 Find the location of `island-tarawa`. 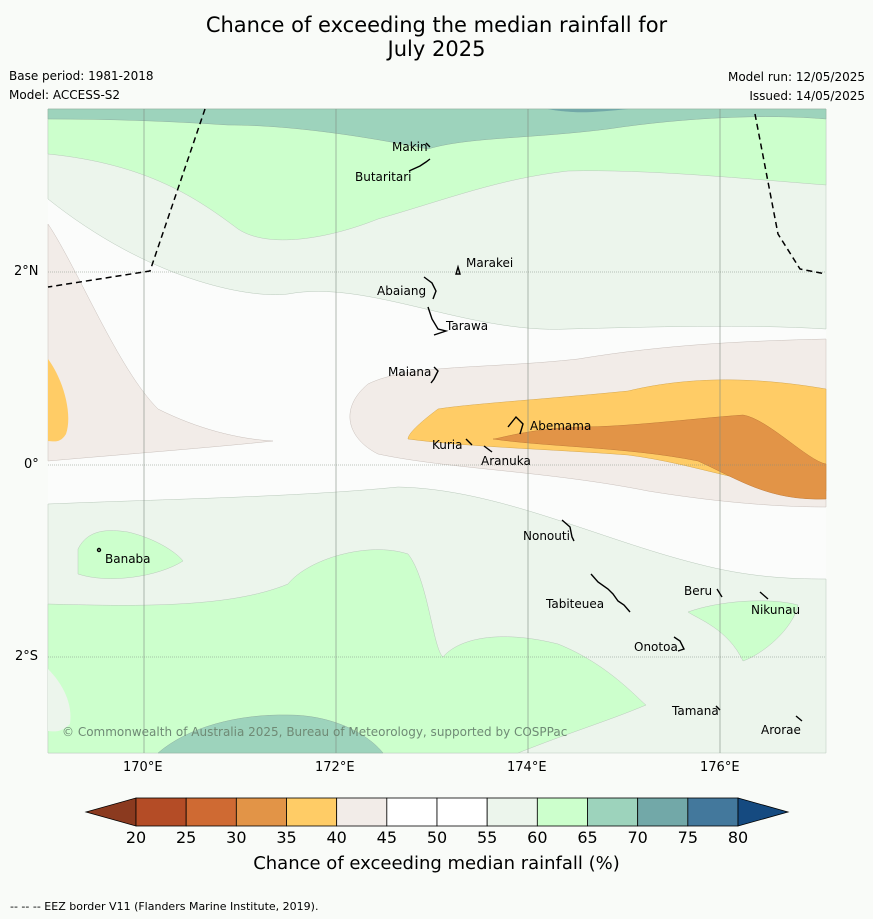

island-tarawa is located at coordinates (438, 321).